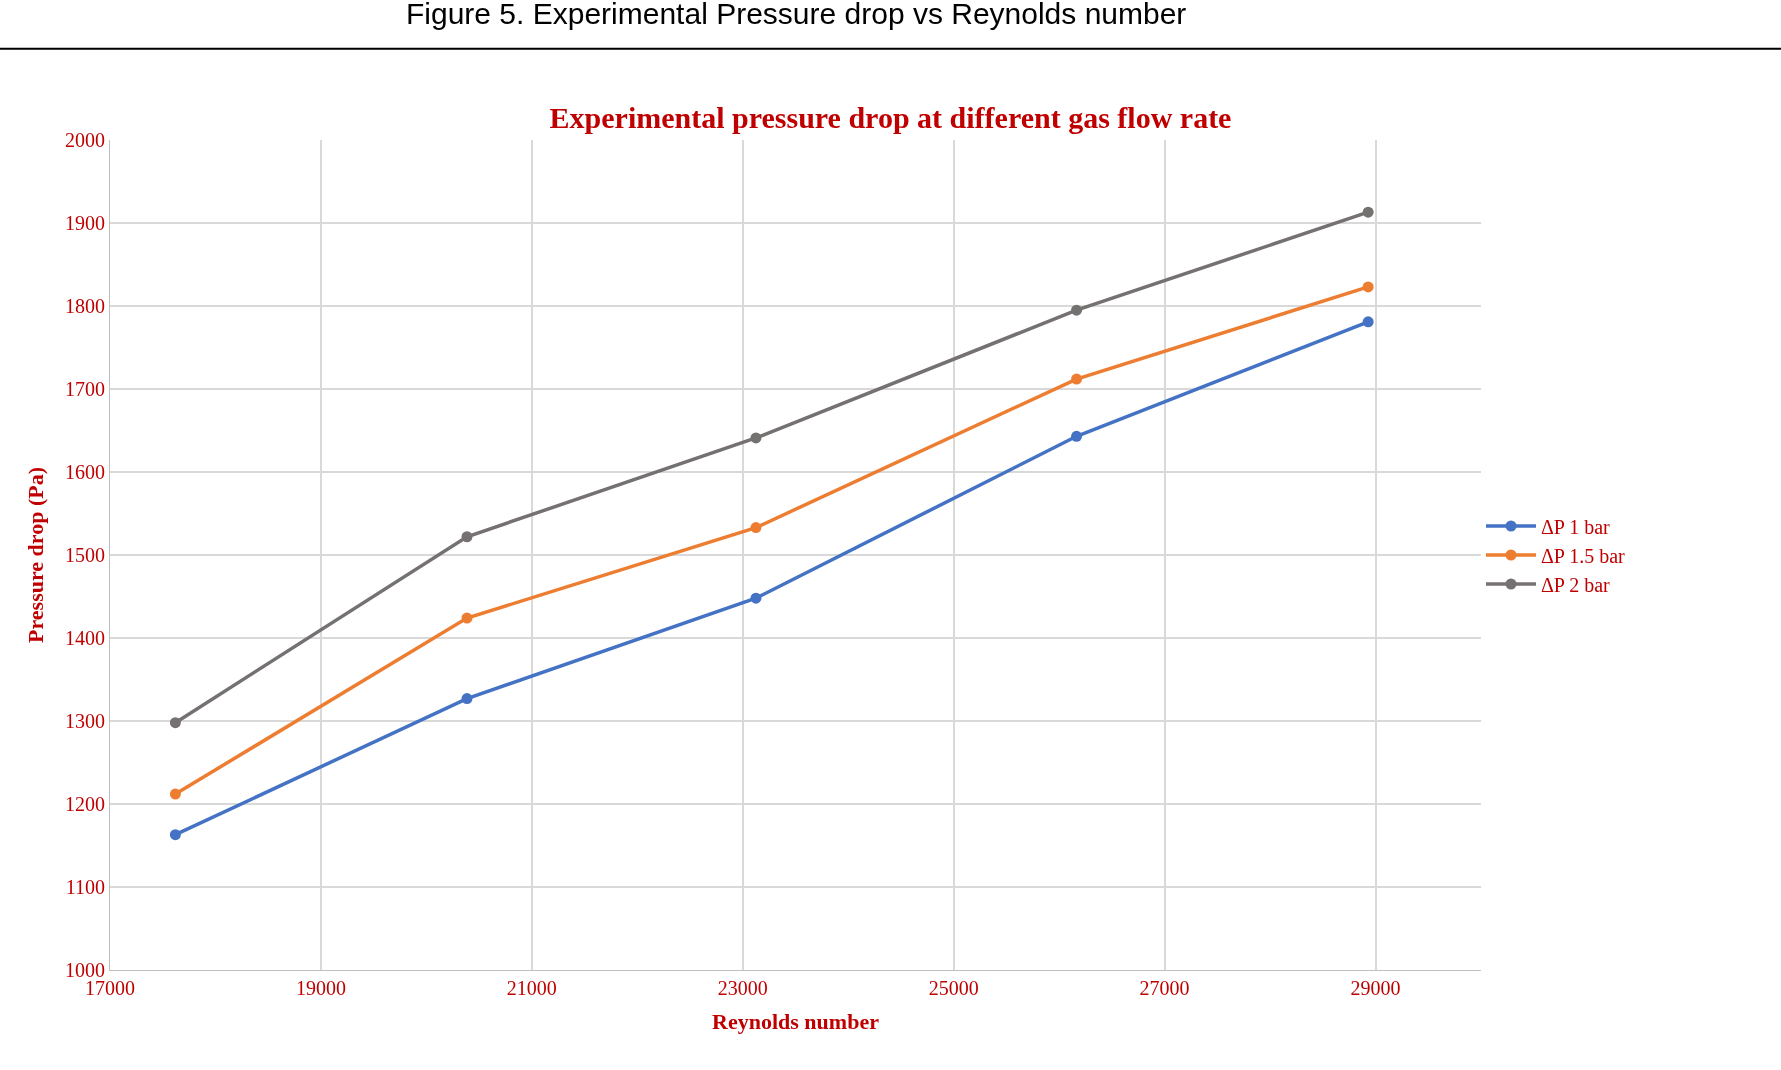  Describe the element at coordinates (85, 140) in the screenshot. I see `y-tick-label: 2000` at that location.